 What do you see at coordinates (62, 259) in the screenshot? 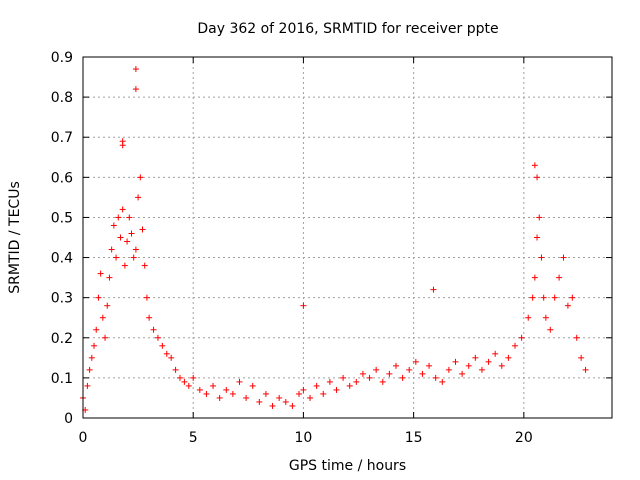
I see `y-tick-label: 0.4` at bounding box center [62, 259].